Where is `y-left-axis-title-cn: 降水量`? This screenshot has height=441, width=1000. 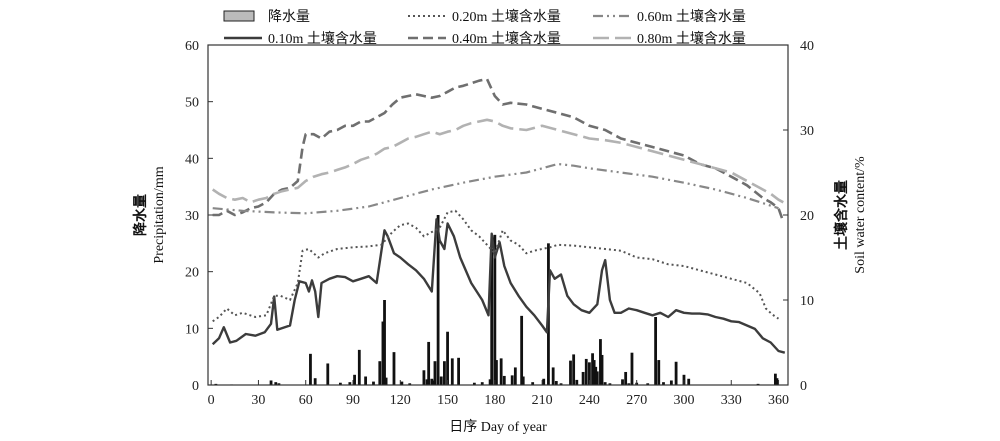 y-left-axis-title-cn: 降水量 is located at coordinates (140, 215).